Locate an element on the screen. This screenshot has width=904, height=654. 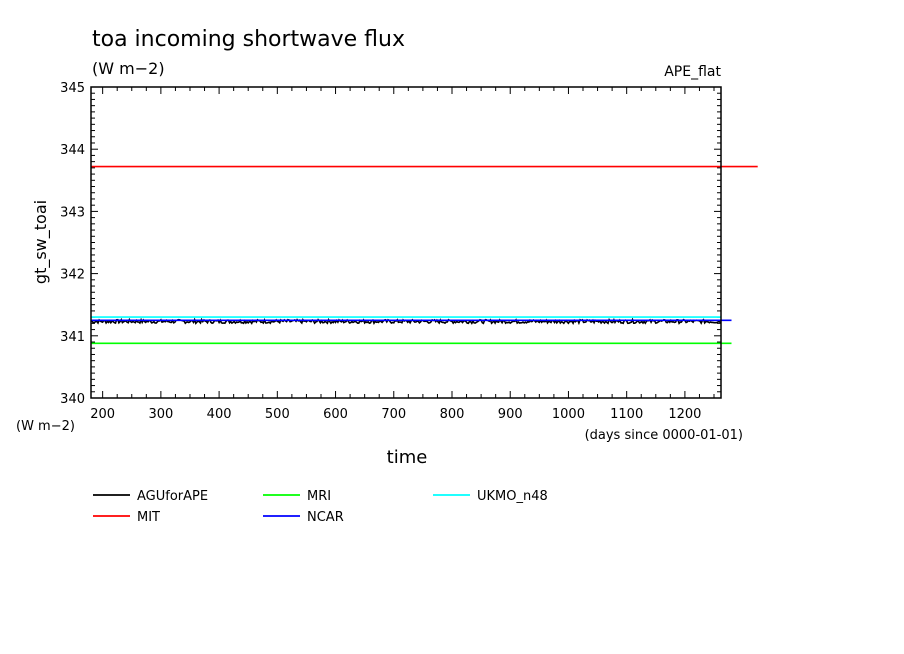
x-tick-label: 700 is located at coordinates (393, 414).